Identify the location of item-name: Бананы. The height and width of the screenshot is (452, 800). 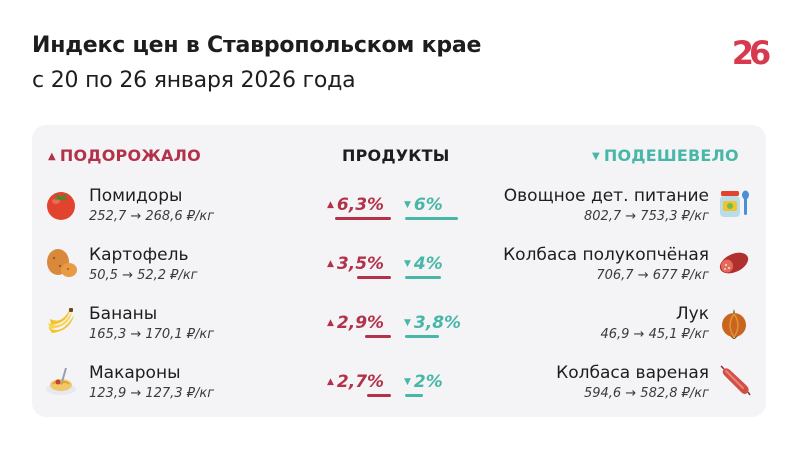
(123, 314).